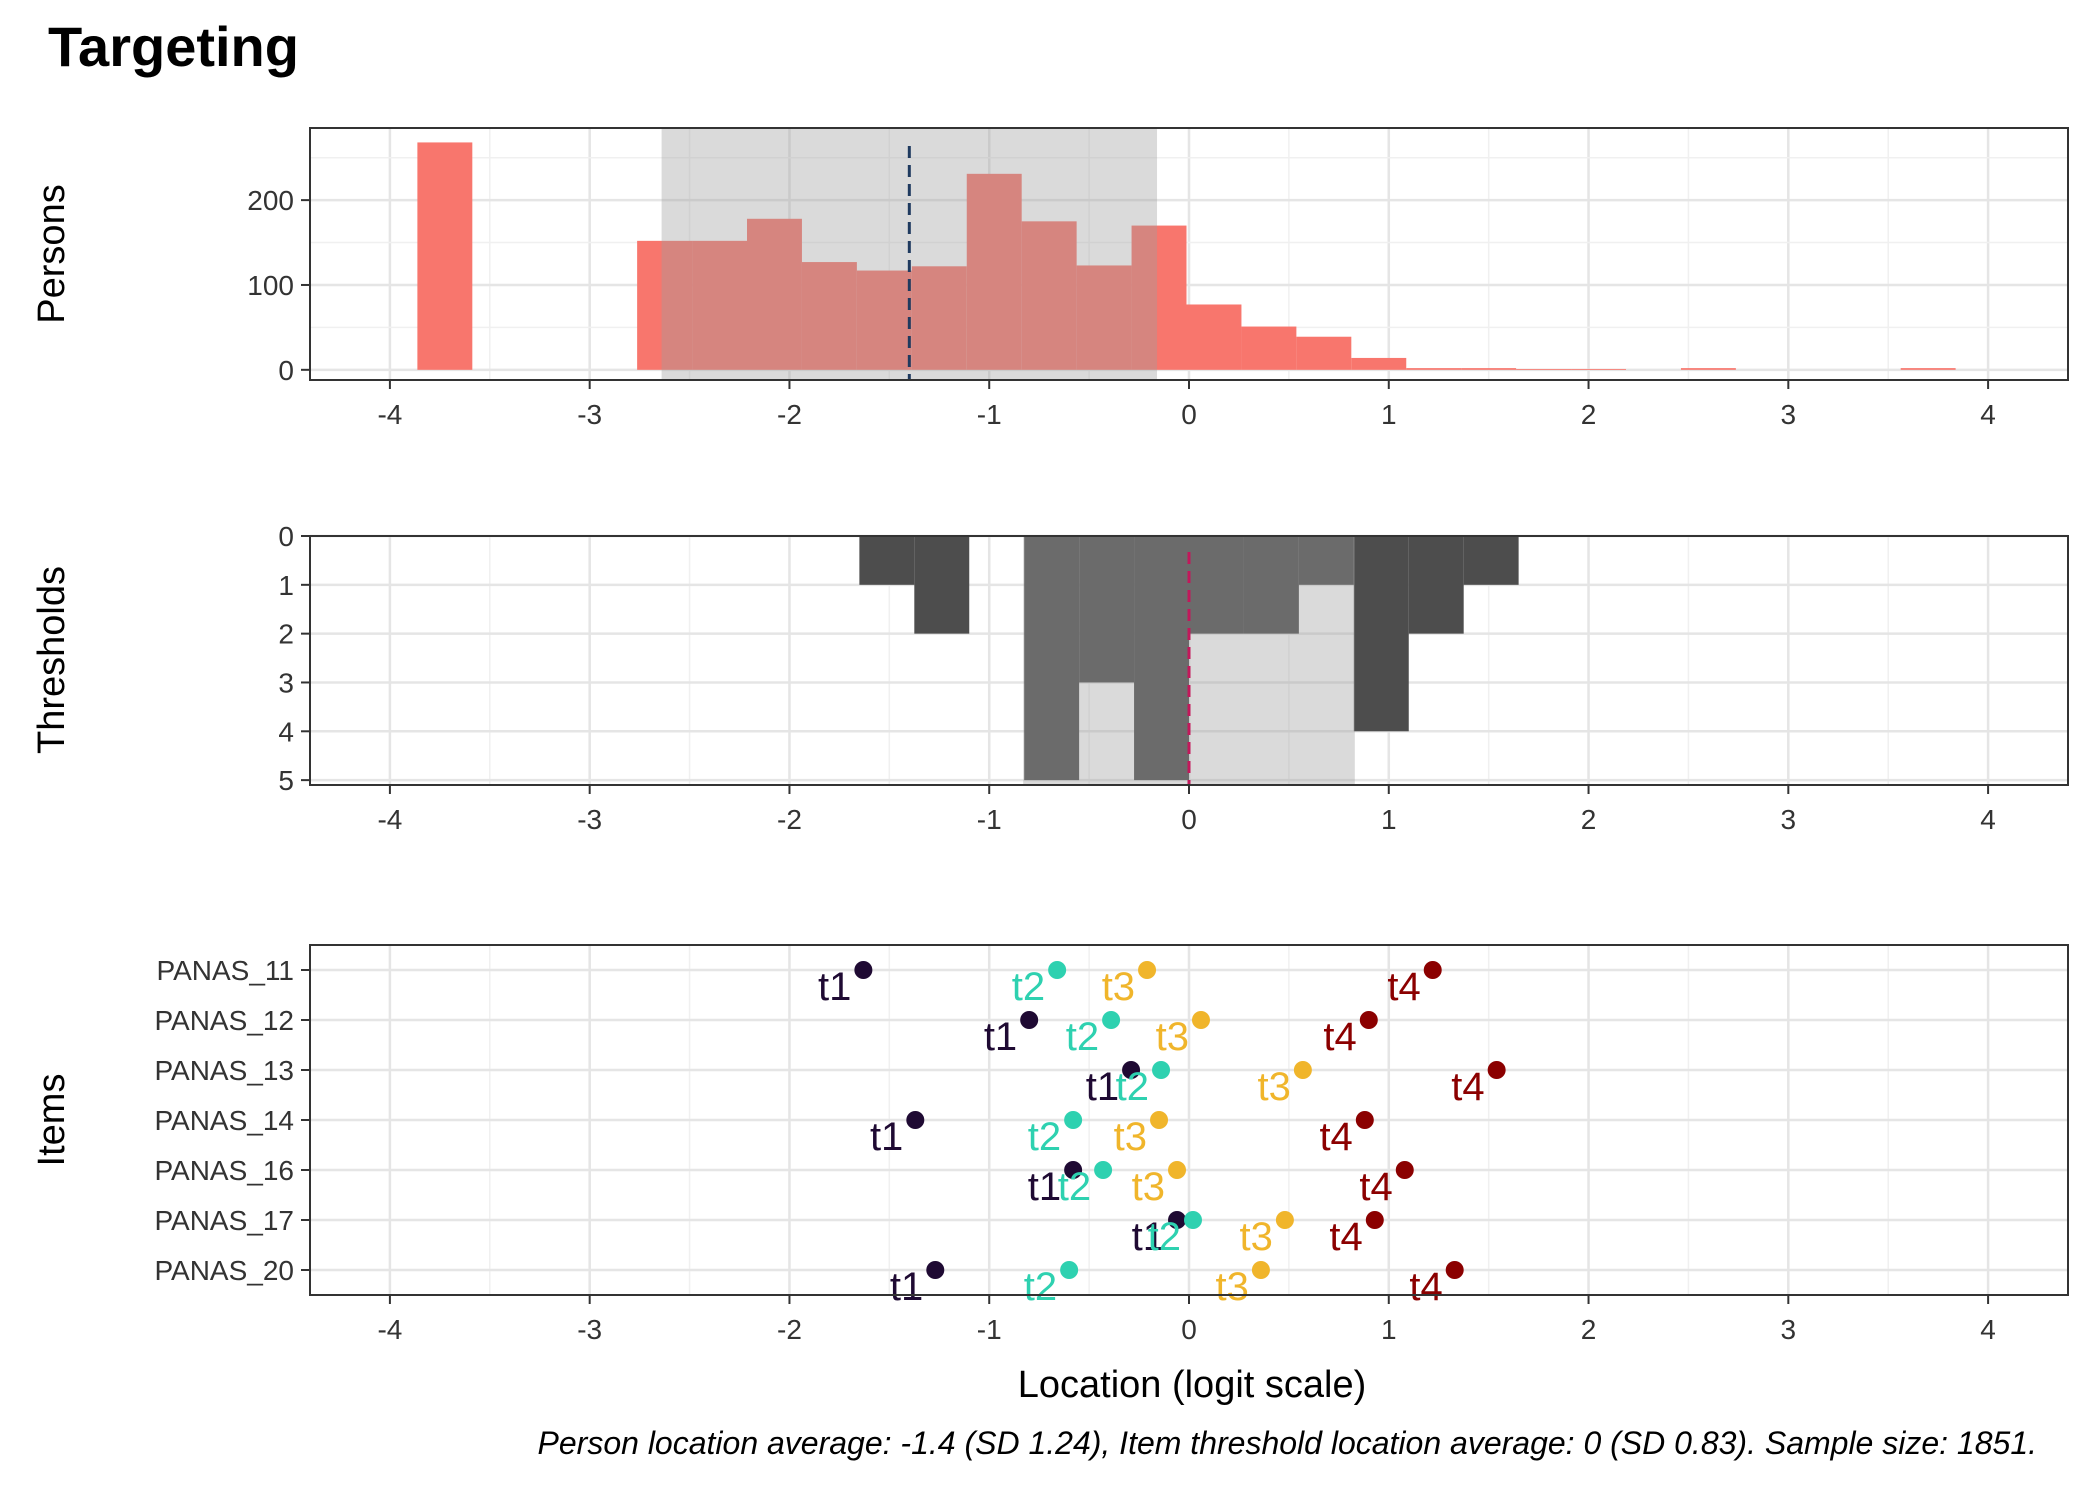 The image size is (2100, 1500). I want to click on x-tick-label: 2, so click(1589, 1329).